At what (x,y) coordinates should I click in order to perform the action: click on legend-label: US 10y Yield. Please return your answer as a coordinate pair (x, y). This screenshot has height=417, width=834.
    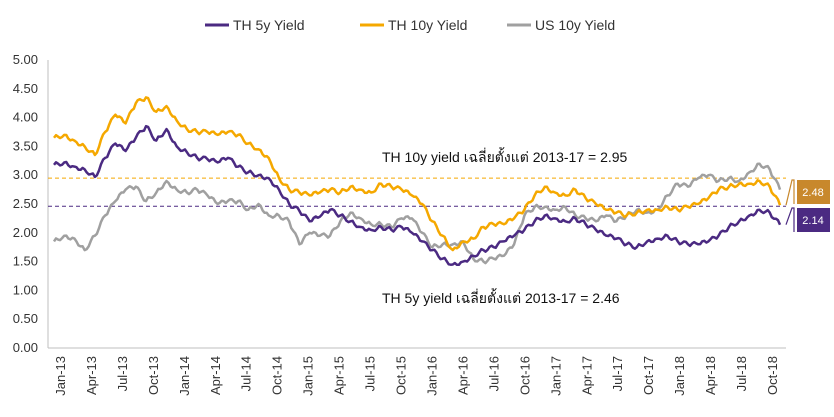
    Looking at the image, I should click on (575, 25).